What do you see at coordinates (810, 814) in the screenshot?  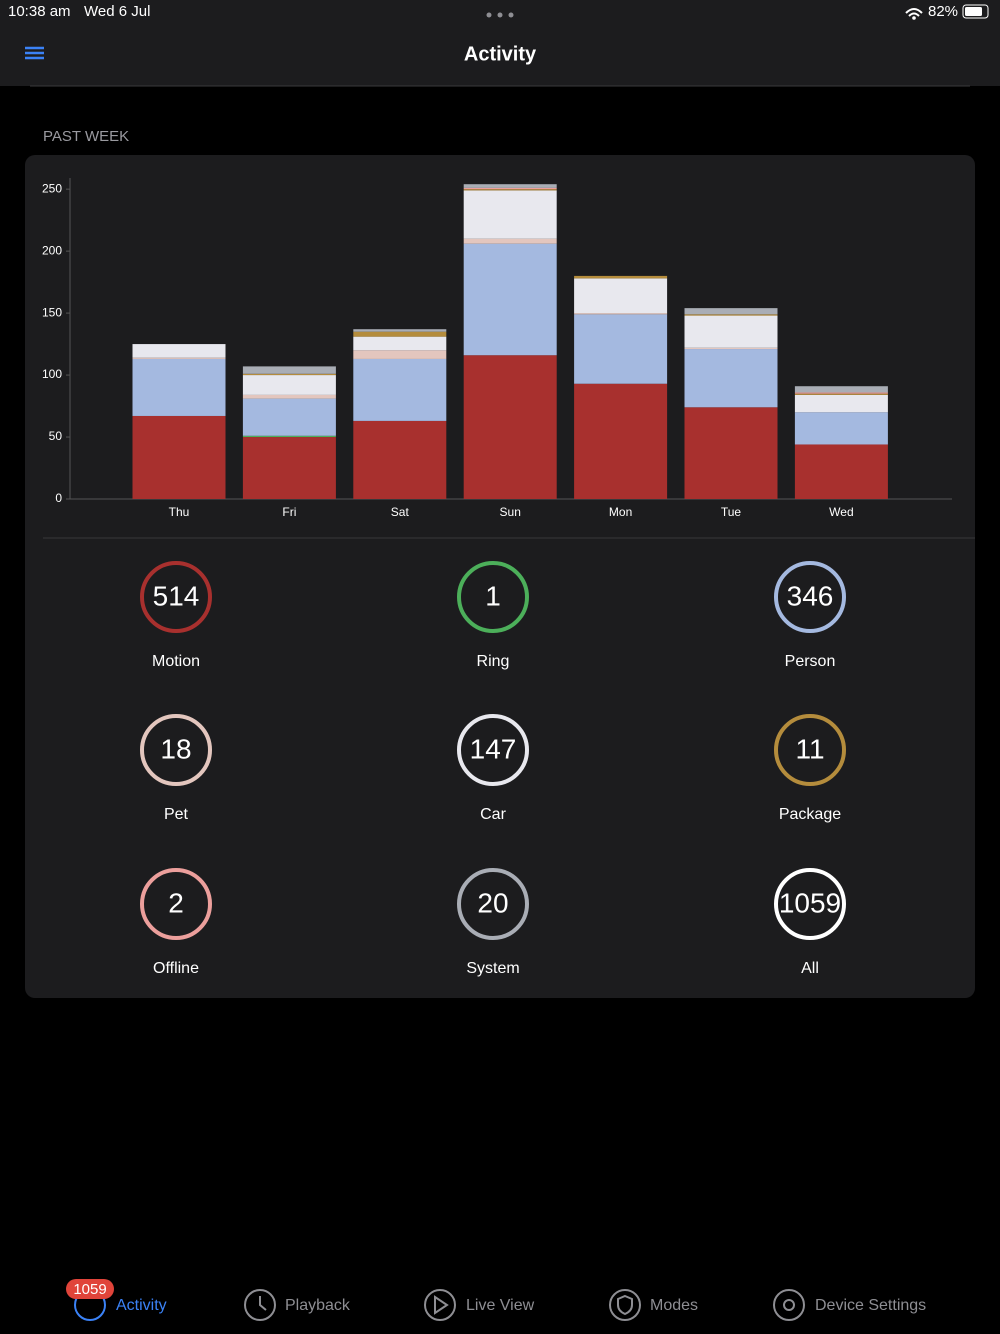 I see `stat-label: Package` at bounding box center [810, 814].